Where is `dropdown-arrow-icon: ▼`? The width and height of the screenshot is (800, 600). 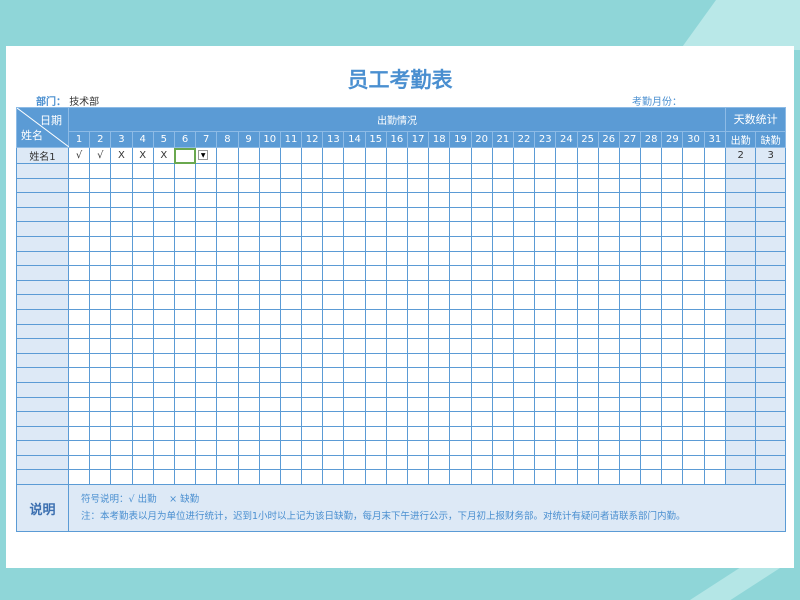 dropdown-arrow-icon: ▼ is located at coordinates (203, 155).